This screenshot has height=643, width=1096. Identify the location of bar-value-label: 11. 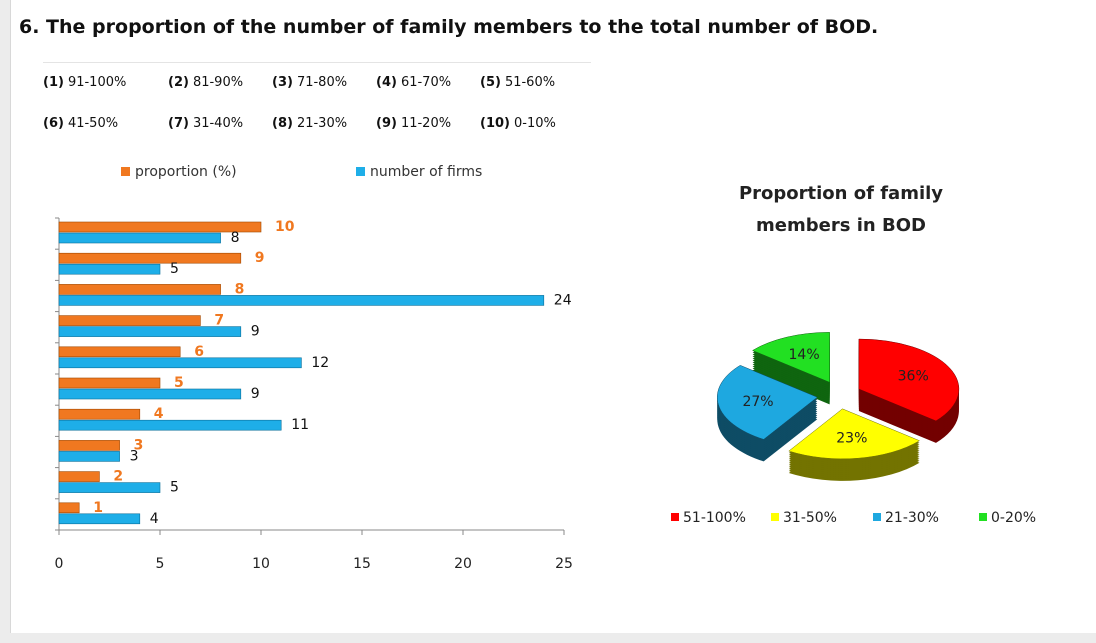
(300, 425).